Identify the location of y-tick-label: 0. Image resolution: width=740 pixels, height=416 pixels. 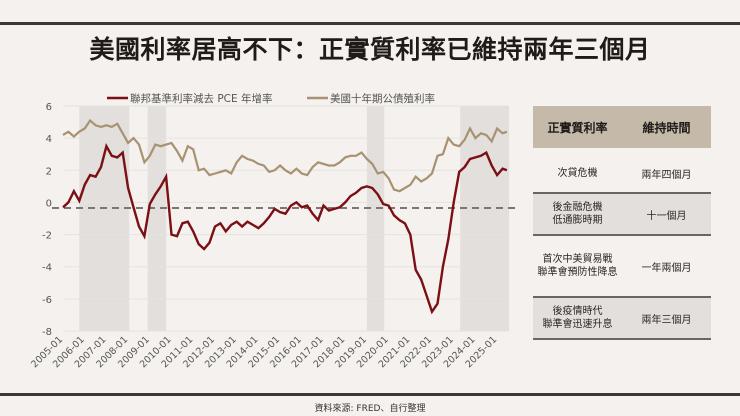
(49, 203).